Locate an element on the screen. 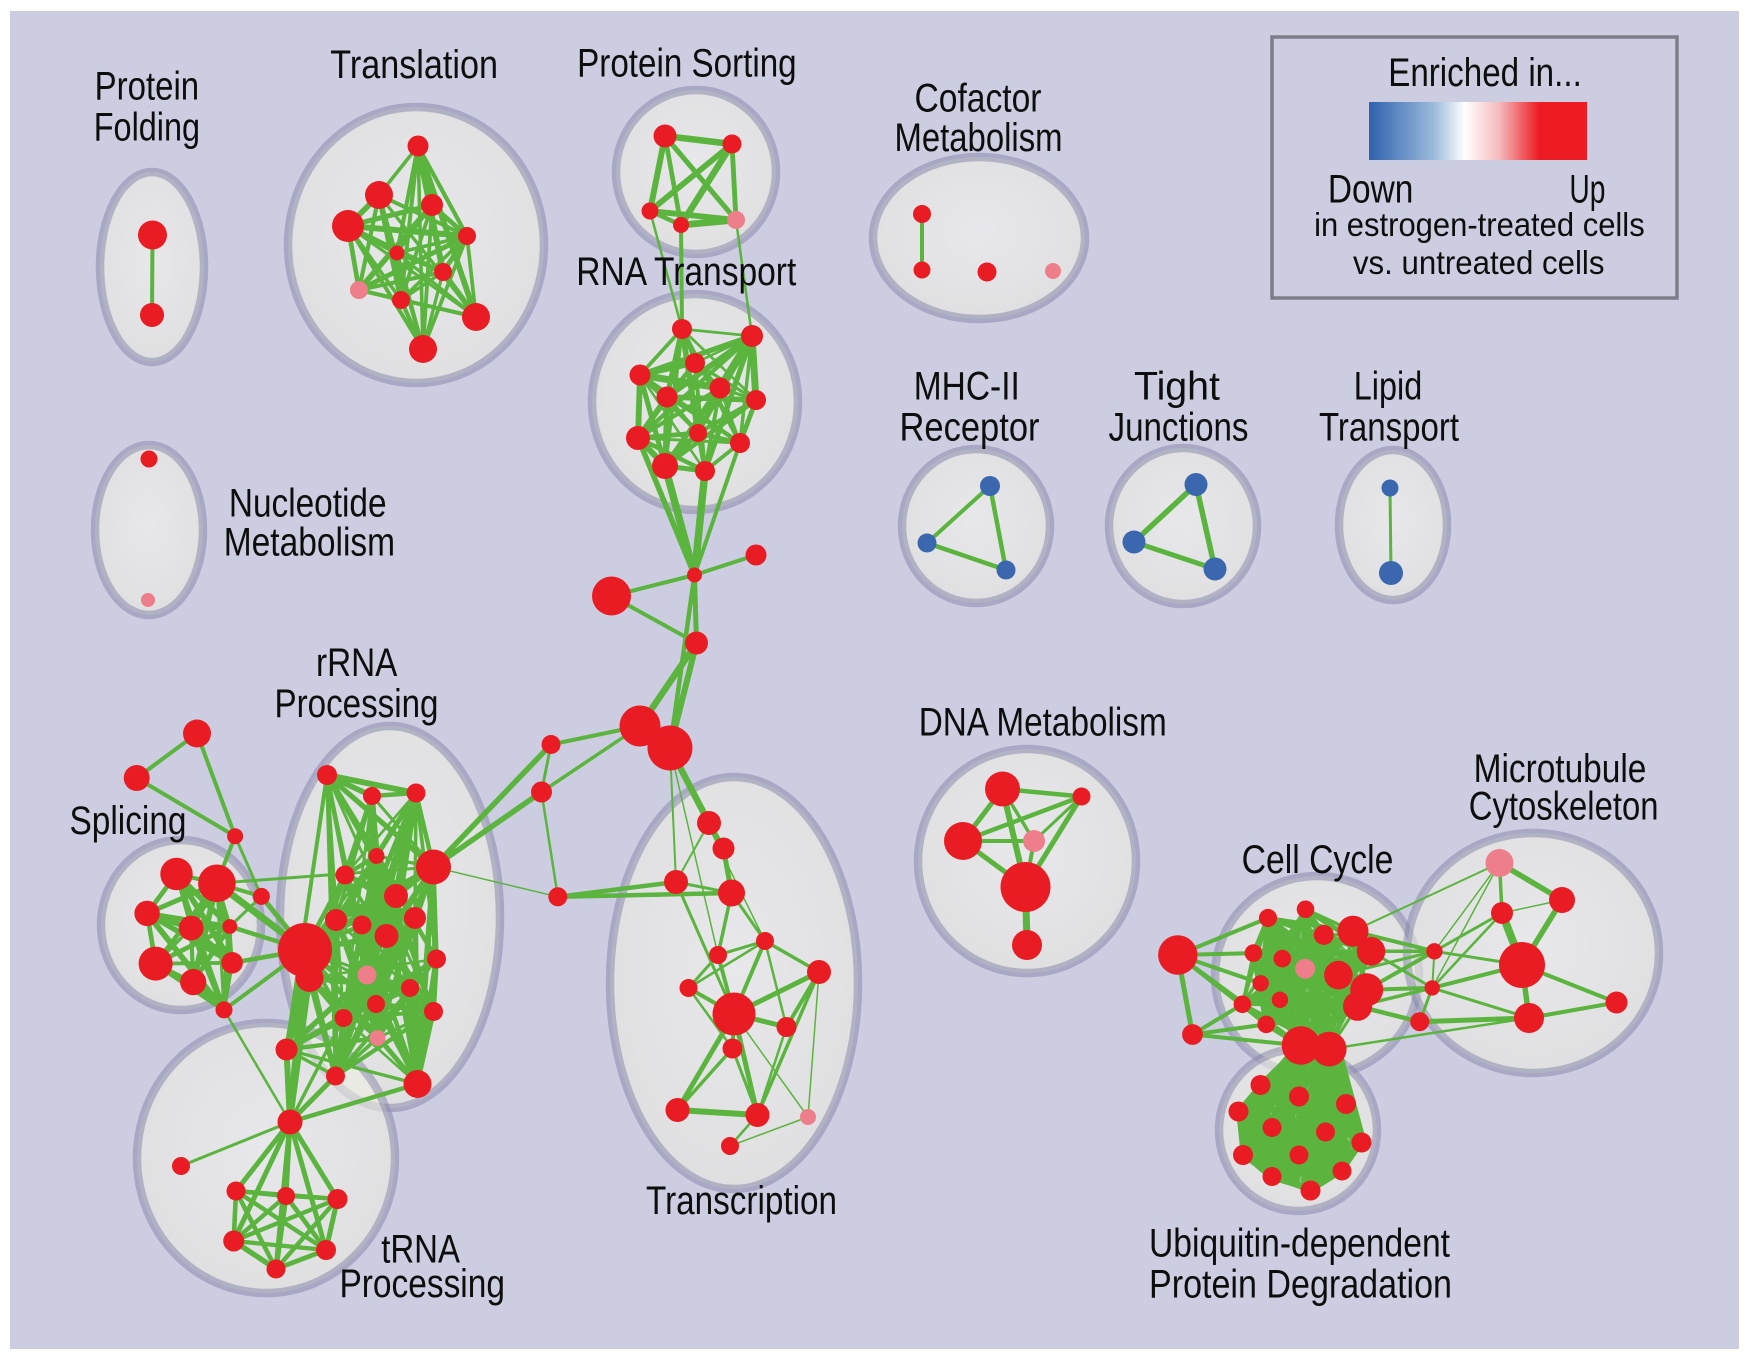  svg-text: RNA Transport is located at coordinates (686, 272).